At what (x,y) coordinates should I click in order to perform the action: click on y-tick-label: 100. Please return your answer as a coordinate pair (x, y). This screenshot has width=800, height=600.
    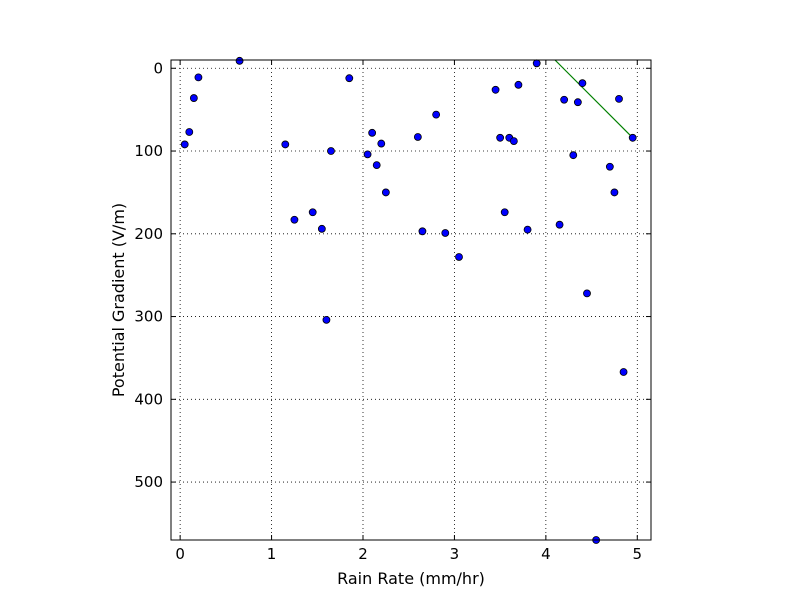
    Looking at the image, I should click on (148, 151).